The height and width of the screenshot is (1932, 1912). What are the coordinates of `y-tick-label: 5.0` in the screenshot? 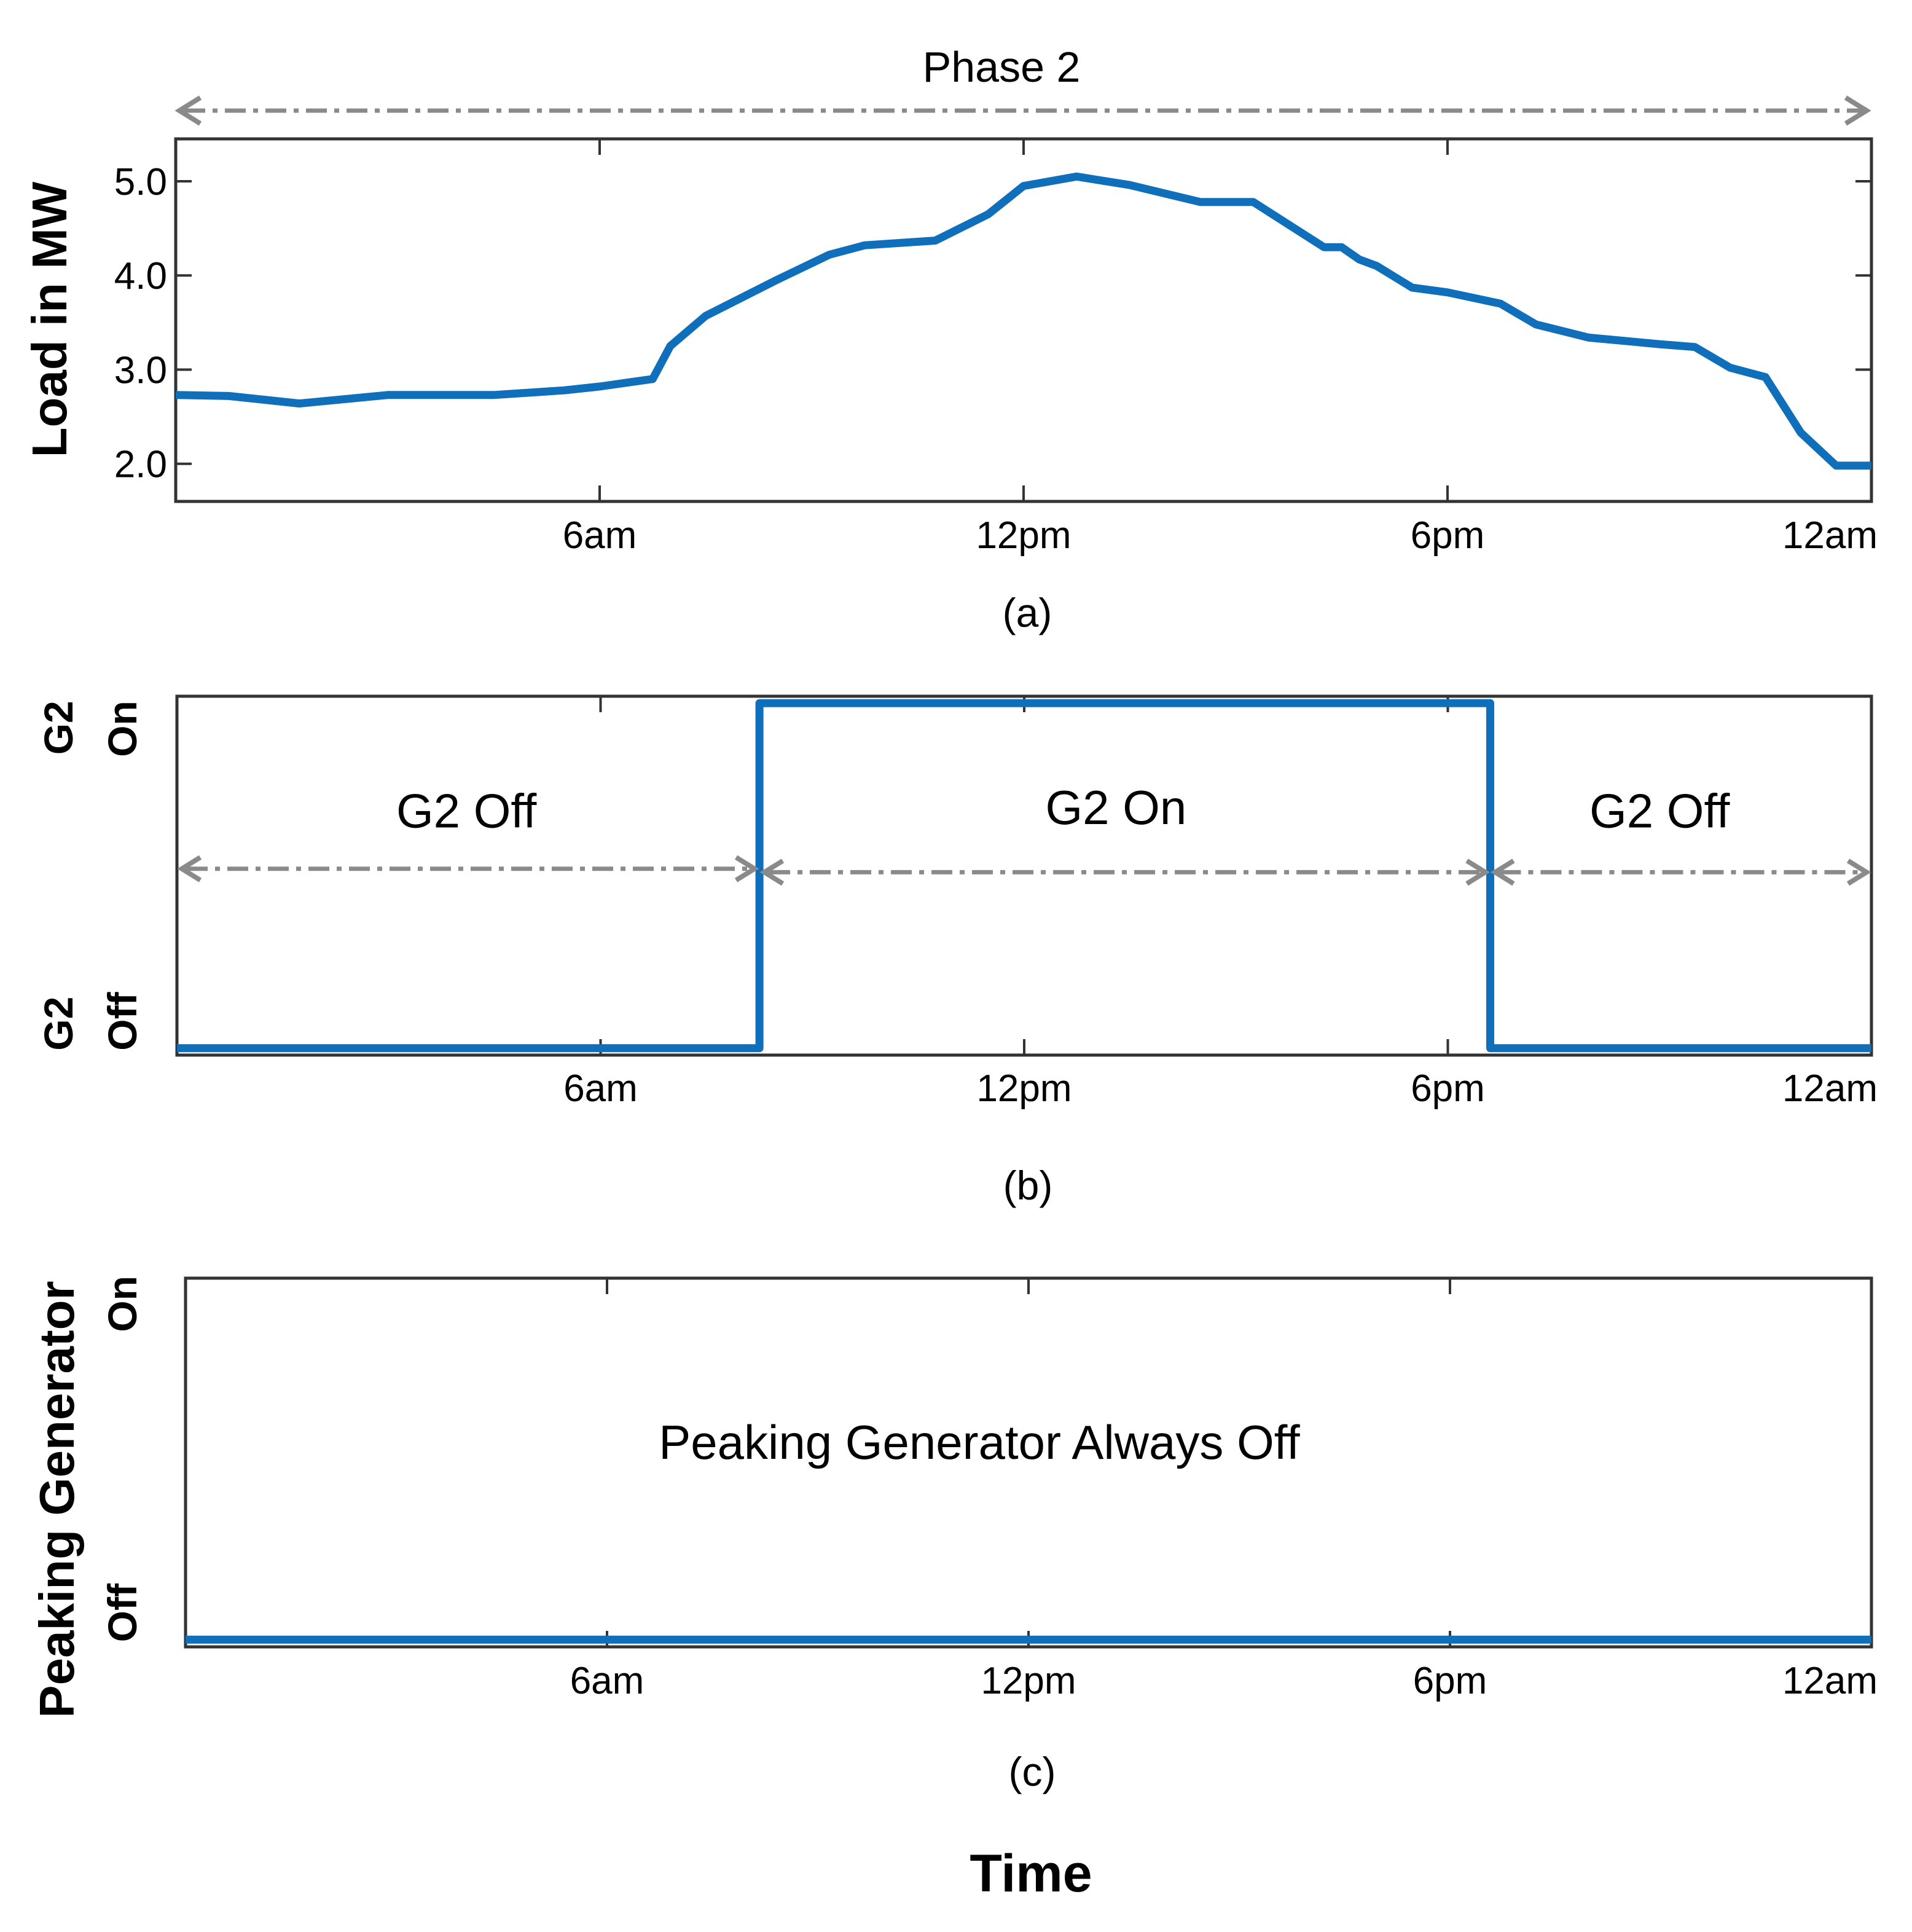 It's located at (140, 182).